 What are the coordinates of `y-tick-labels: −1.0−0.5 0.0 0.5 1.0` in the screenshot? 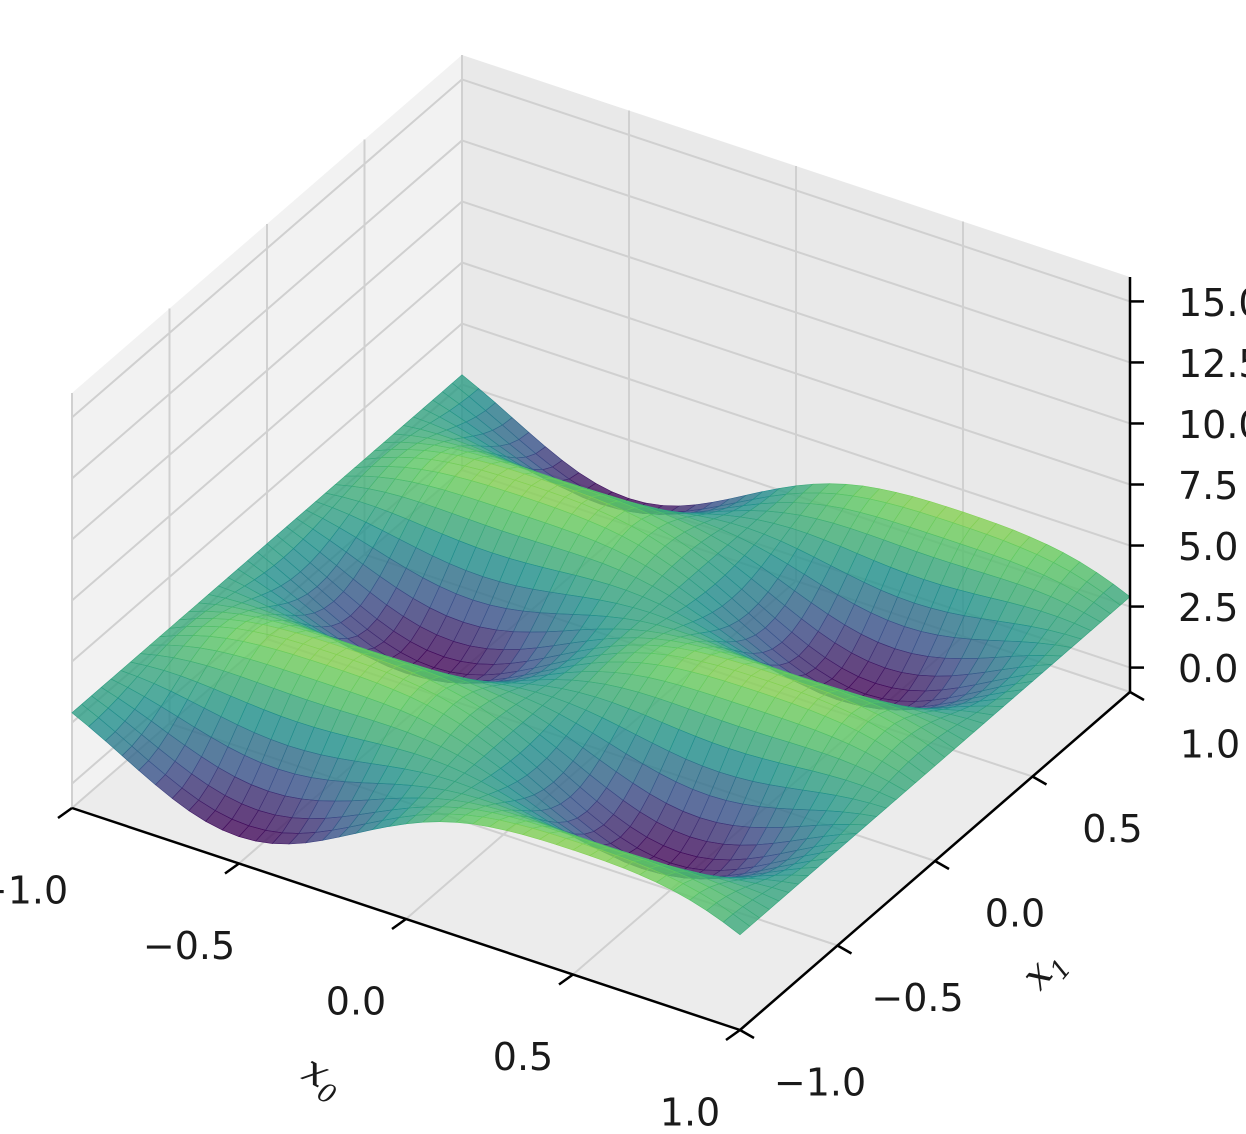 It's located at (1007, 914).